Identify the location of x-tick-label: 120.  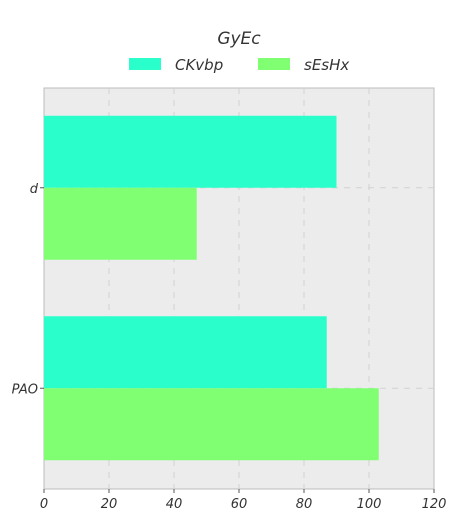
(434, 504).